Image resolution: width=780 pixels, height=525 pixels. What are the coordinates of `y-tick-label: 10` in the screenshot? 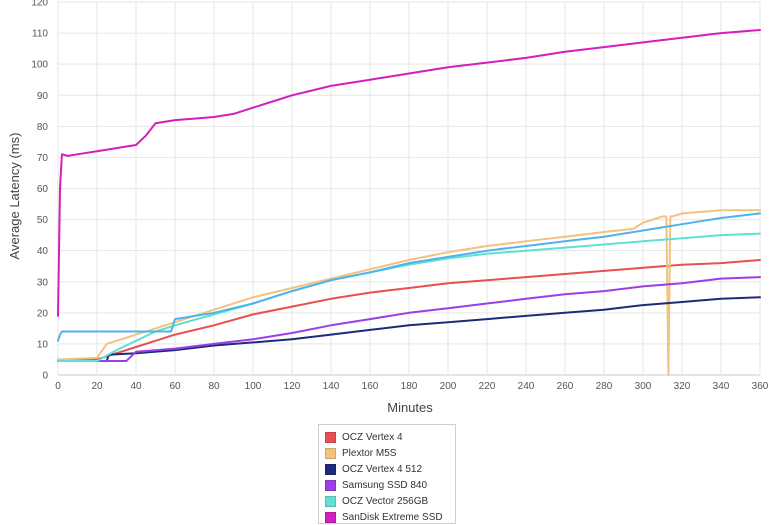 It's located at (43, 344).